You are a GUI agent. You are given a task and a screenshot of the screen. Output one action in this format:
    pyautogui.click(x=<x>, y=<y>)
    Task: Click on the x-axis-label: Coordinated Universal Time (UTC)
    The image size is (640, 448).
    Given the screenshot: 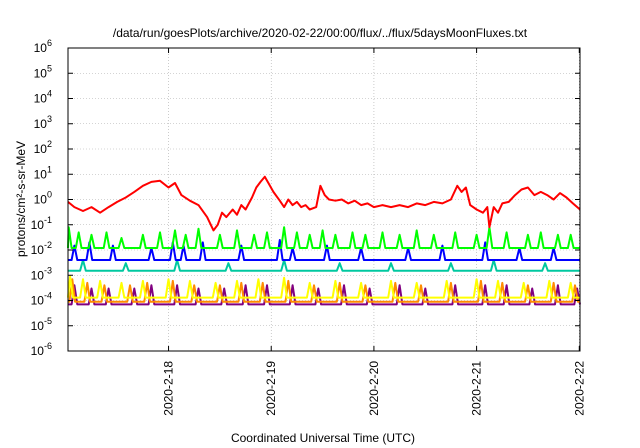 What is the action you would take?
    pyautogui.click(x=323, y=438)
    